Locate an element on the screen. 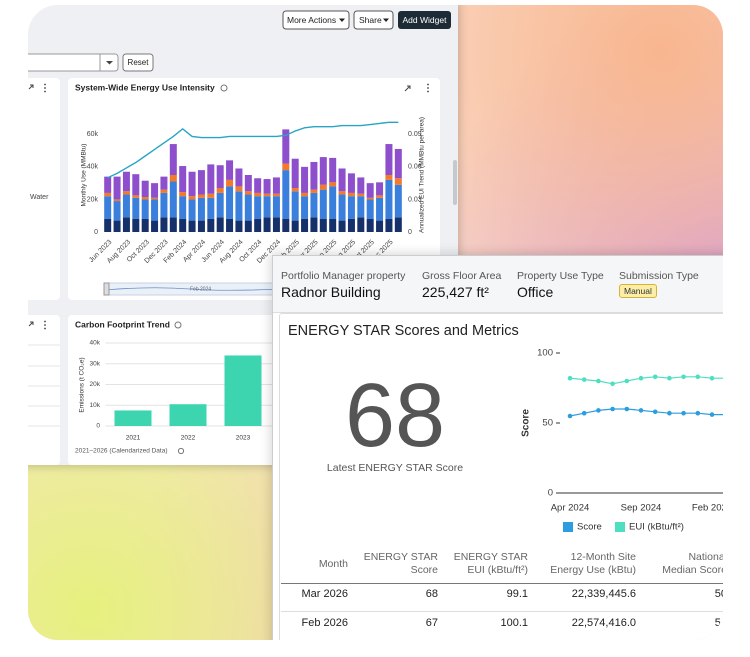 This screenshot has width=750, height=657. y-tick-label: 10k is located at coordinates (95, 405).